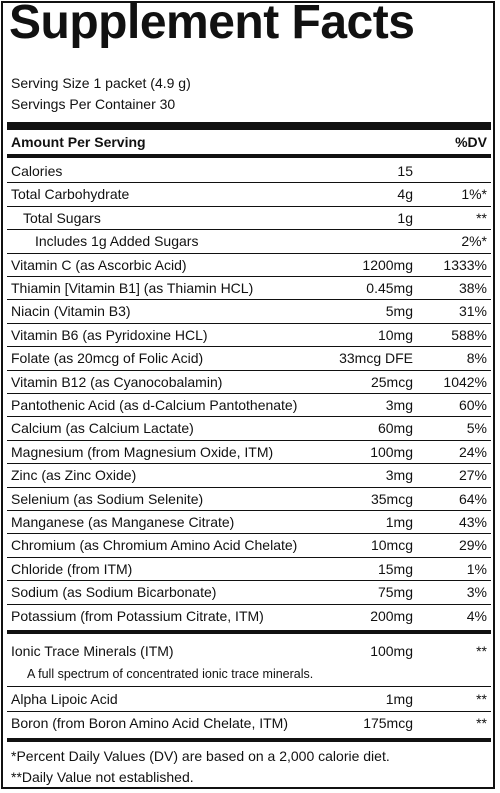  Describe the element at coordinates (142, 452) in the screenshot. I see `row-name: Magnesium (from Magnesium Oxide, ITM)` at that location.